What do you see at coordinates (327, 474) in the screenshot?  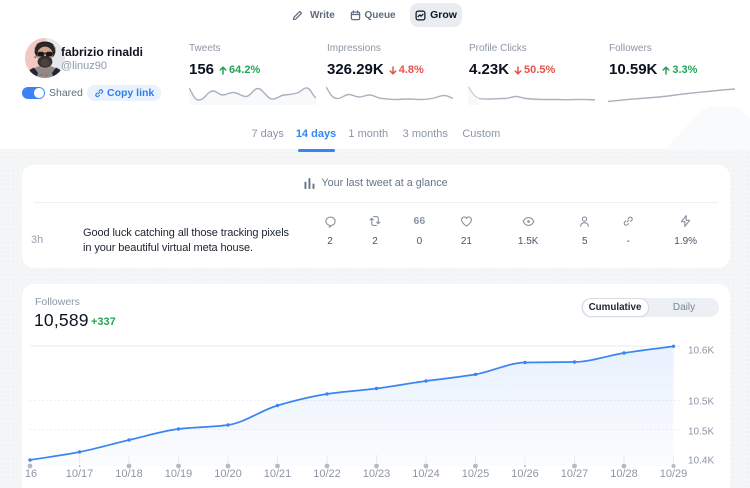 I see `svg-text: 10/22` at bounding box center [327, 474].